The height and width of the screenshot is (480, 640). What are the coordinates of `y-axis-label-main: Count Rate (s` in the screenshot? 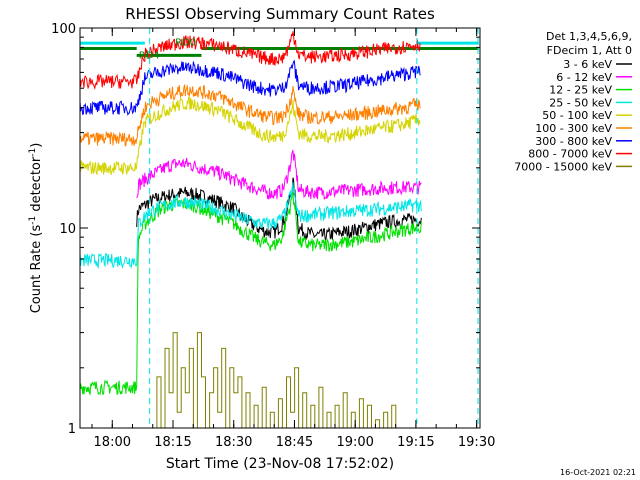 It's located at (36, 269).